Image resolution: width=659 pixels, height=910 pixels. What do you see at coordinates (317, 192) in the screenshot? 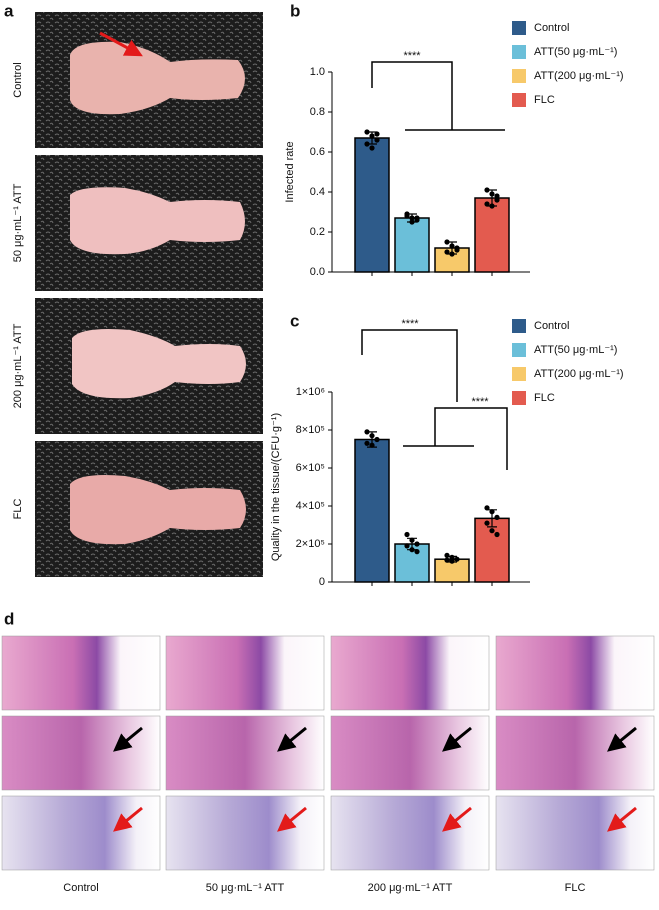
I see `y-tick-label: 0.4` at bounding box center [317, 192].